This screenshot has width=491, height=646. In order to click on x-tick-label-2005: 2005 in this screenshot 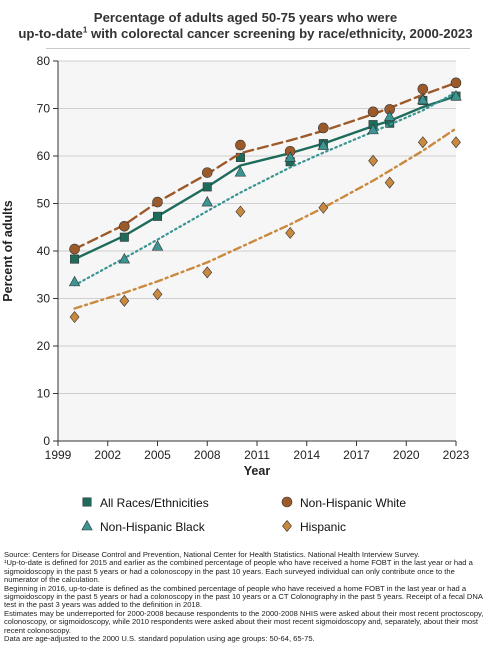, I will do `click(157, 455)`.